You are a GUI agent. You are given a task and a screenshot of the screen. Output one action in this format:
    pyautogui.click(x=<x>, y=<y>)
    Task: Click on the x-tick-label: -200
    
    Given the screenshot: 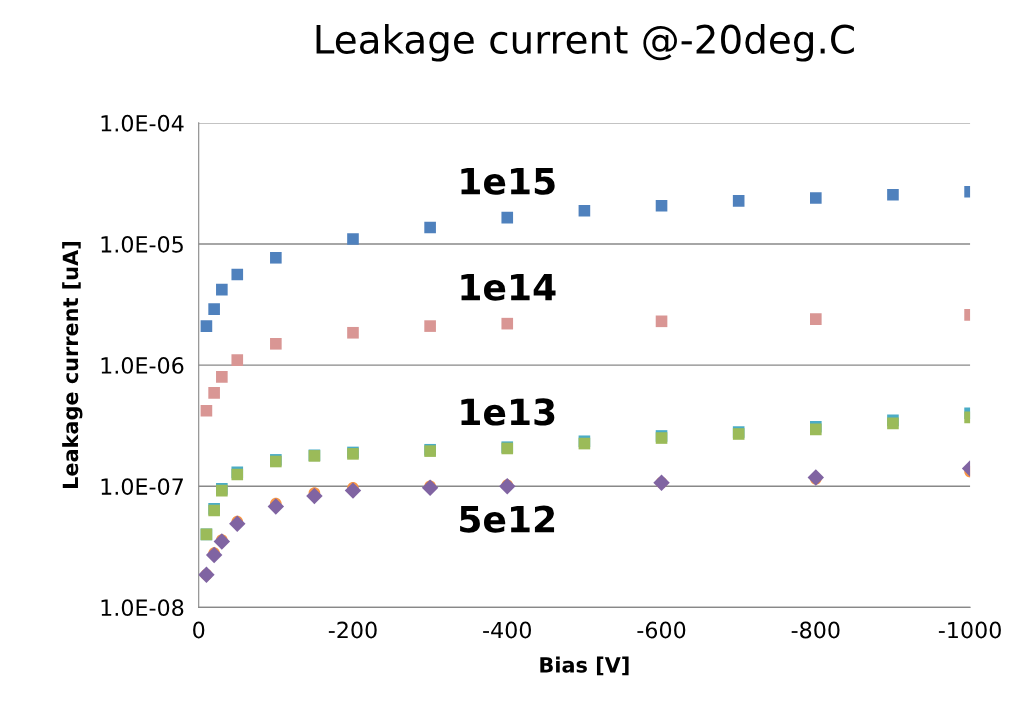 What is the action you would take?
    pyautogui.click(x=352, y=630)
    